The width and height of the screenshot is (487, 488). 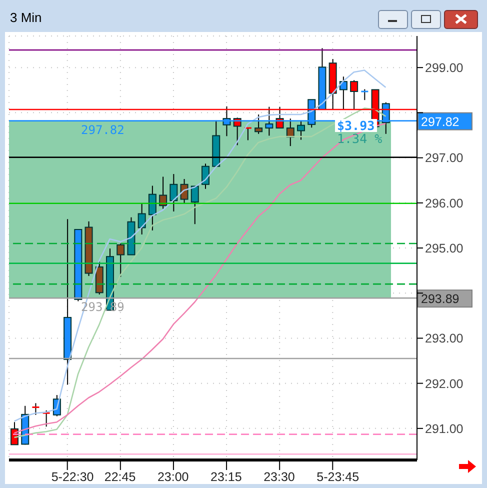 I want to click on y-tick-label: 293.00, so click(x=444, y=339).